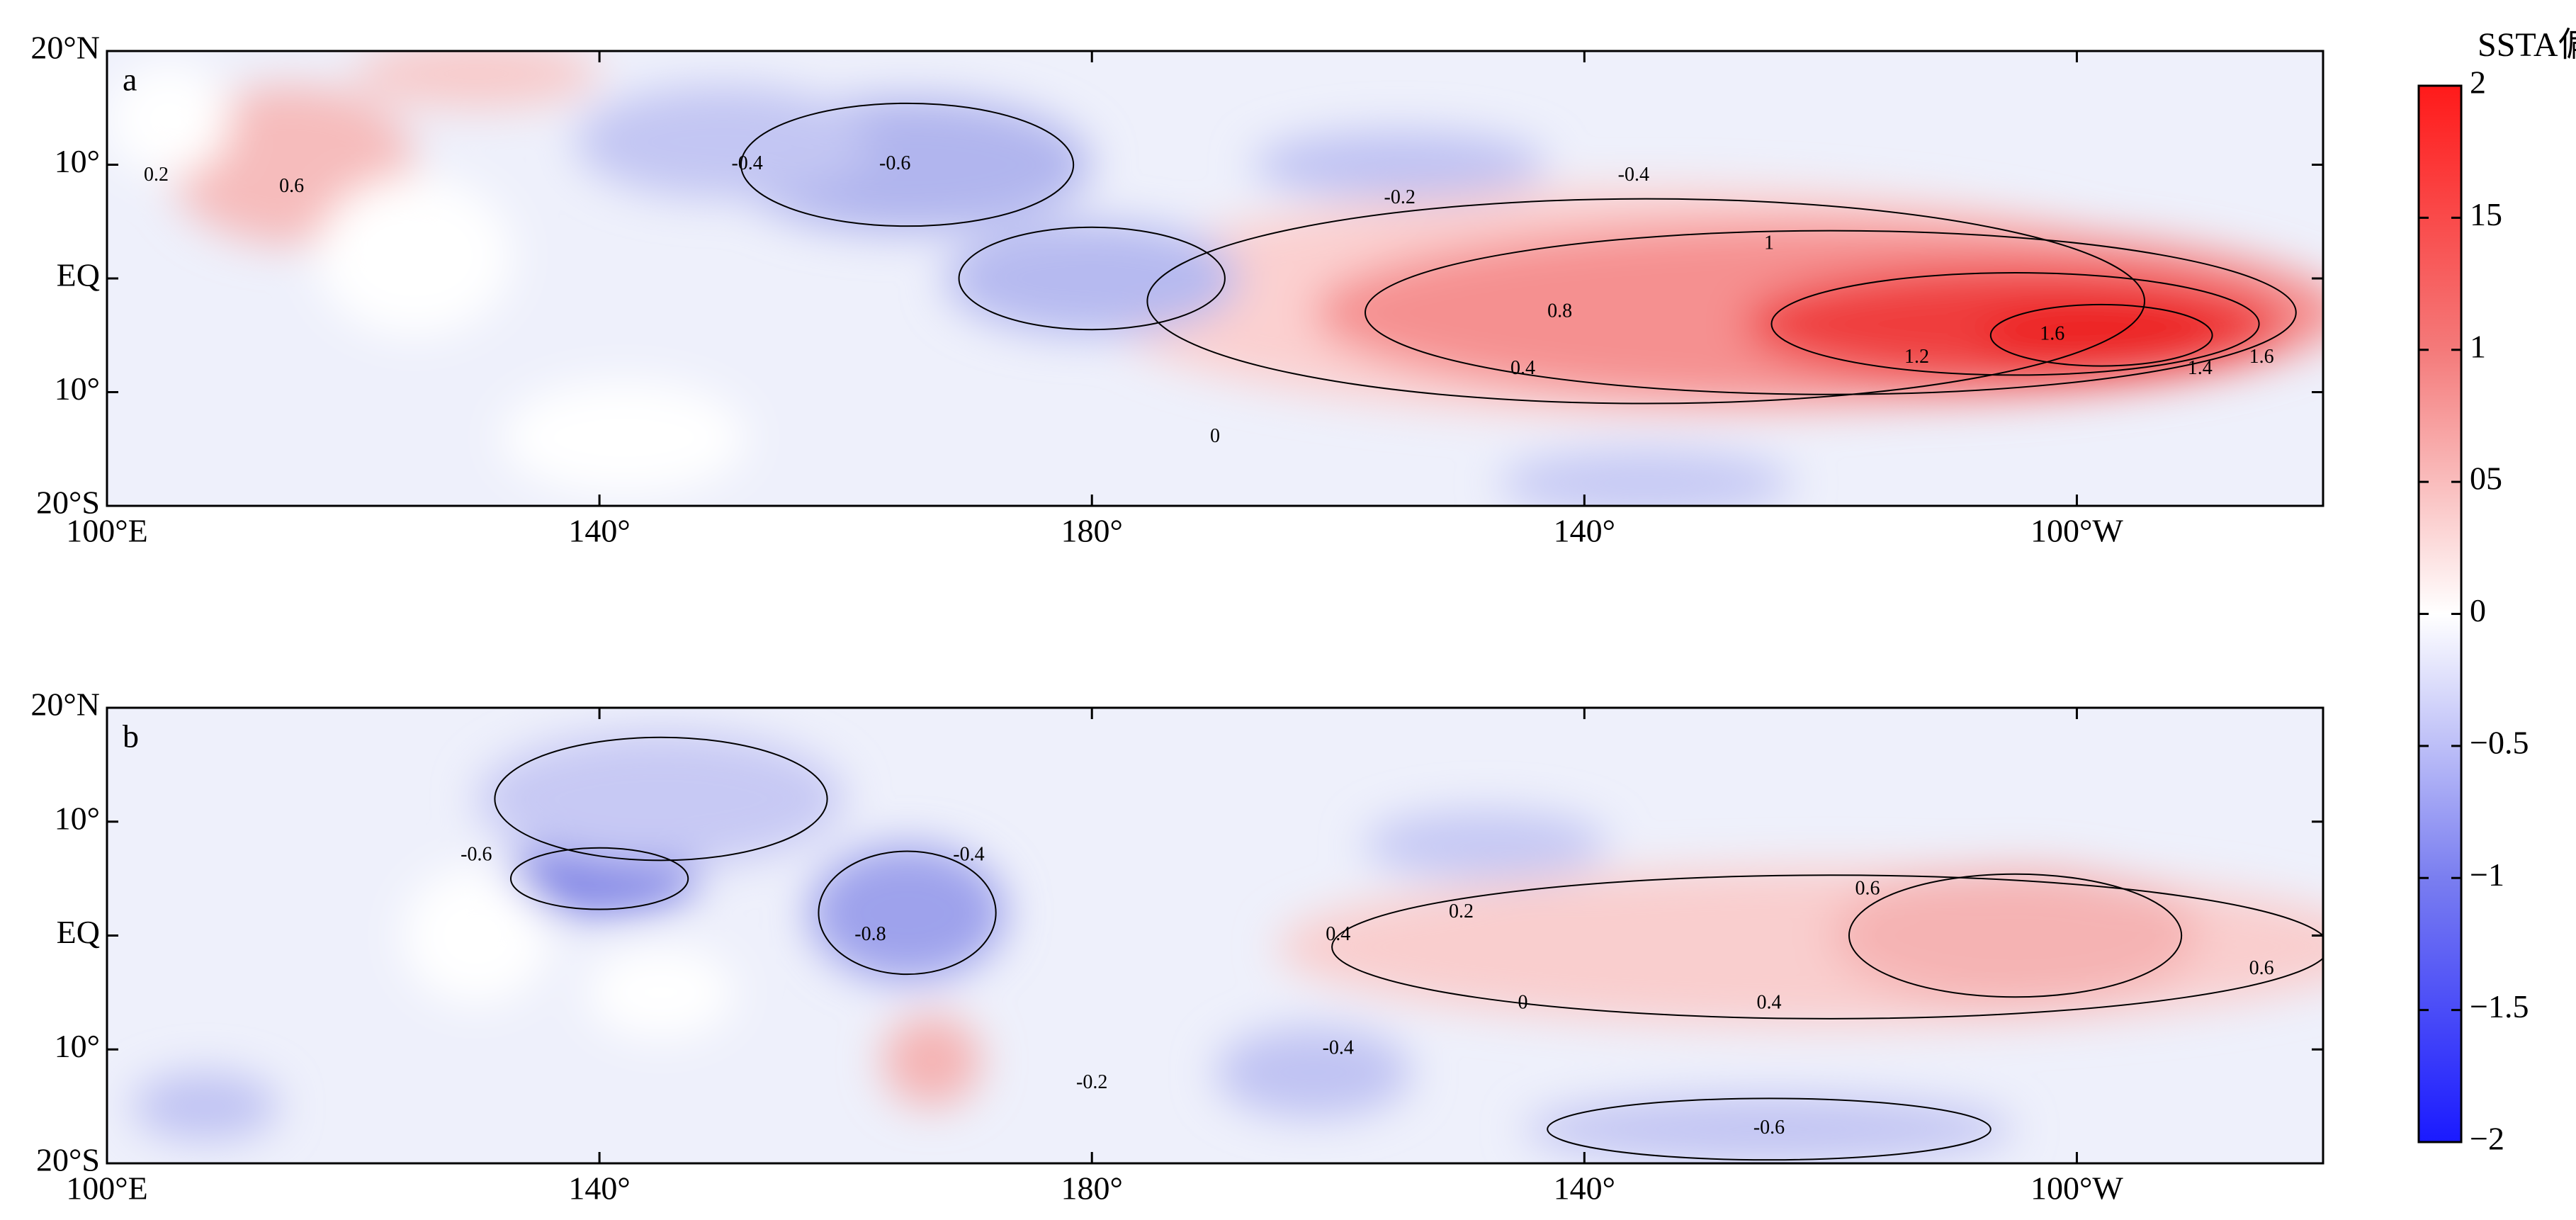 The image size is (2576, 1220). What do you see at coordinates (1917, 357) in the screenshot?
I see `contour-label: 1.2` at bounding box center [1917, 357].